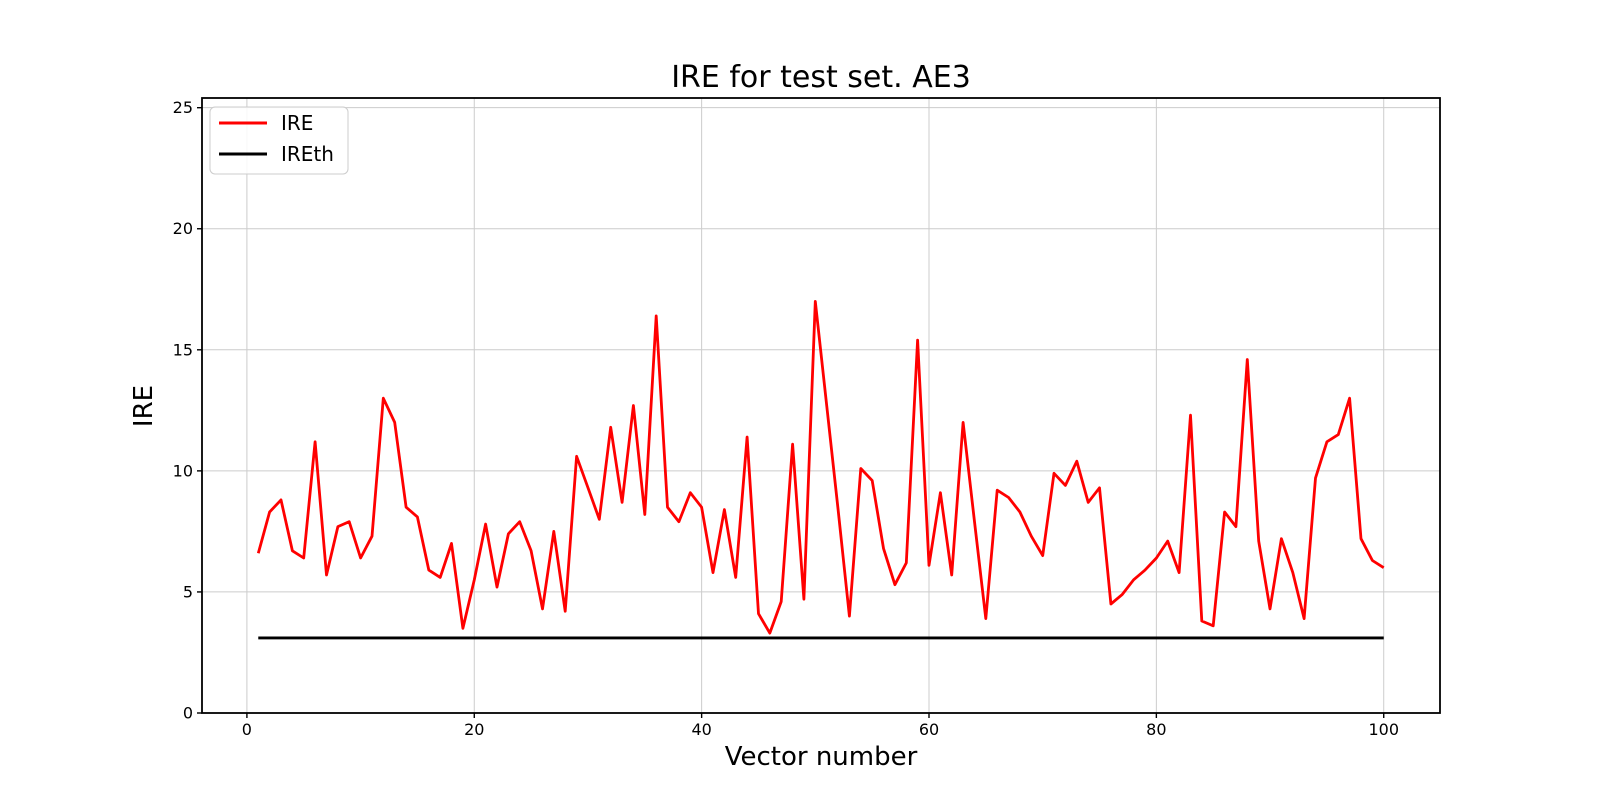  Describe the element at coordinates (297, 123) in the screenshot. I see `legend-label-ire: IRE` at that location.